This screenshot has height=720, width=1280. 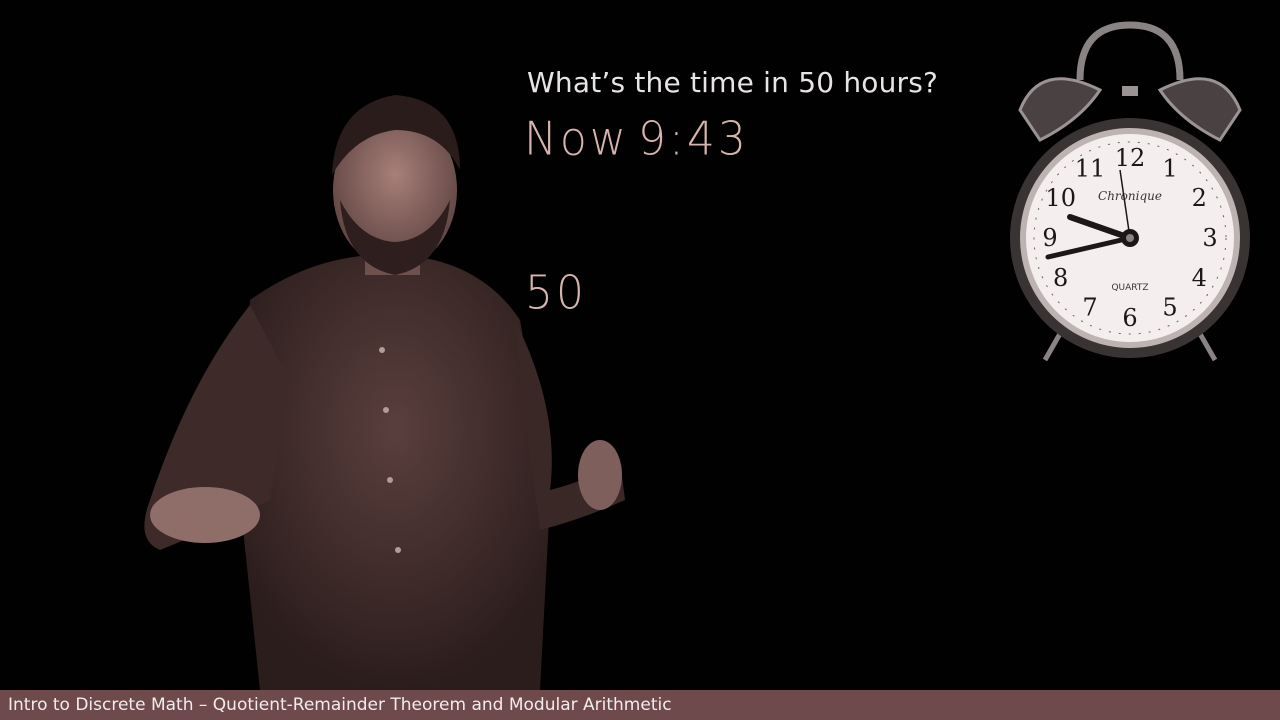 I want to click on clock-numeral: 12, so click(x=1130, y=158).